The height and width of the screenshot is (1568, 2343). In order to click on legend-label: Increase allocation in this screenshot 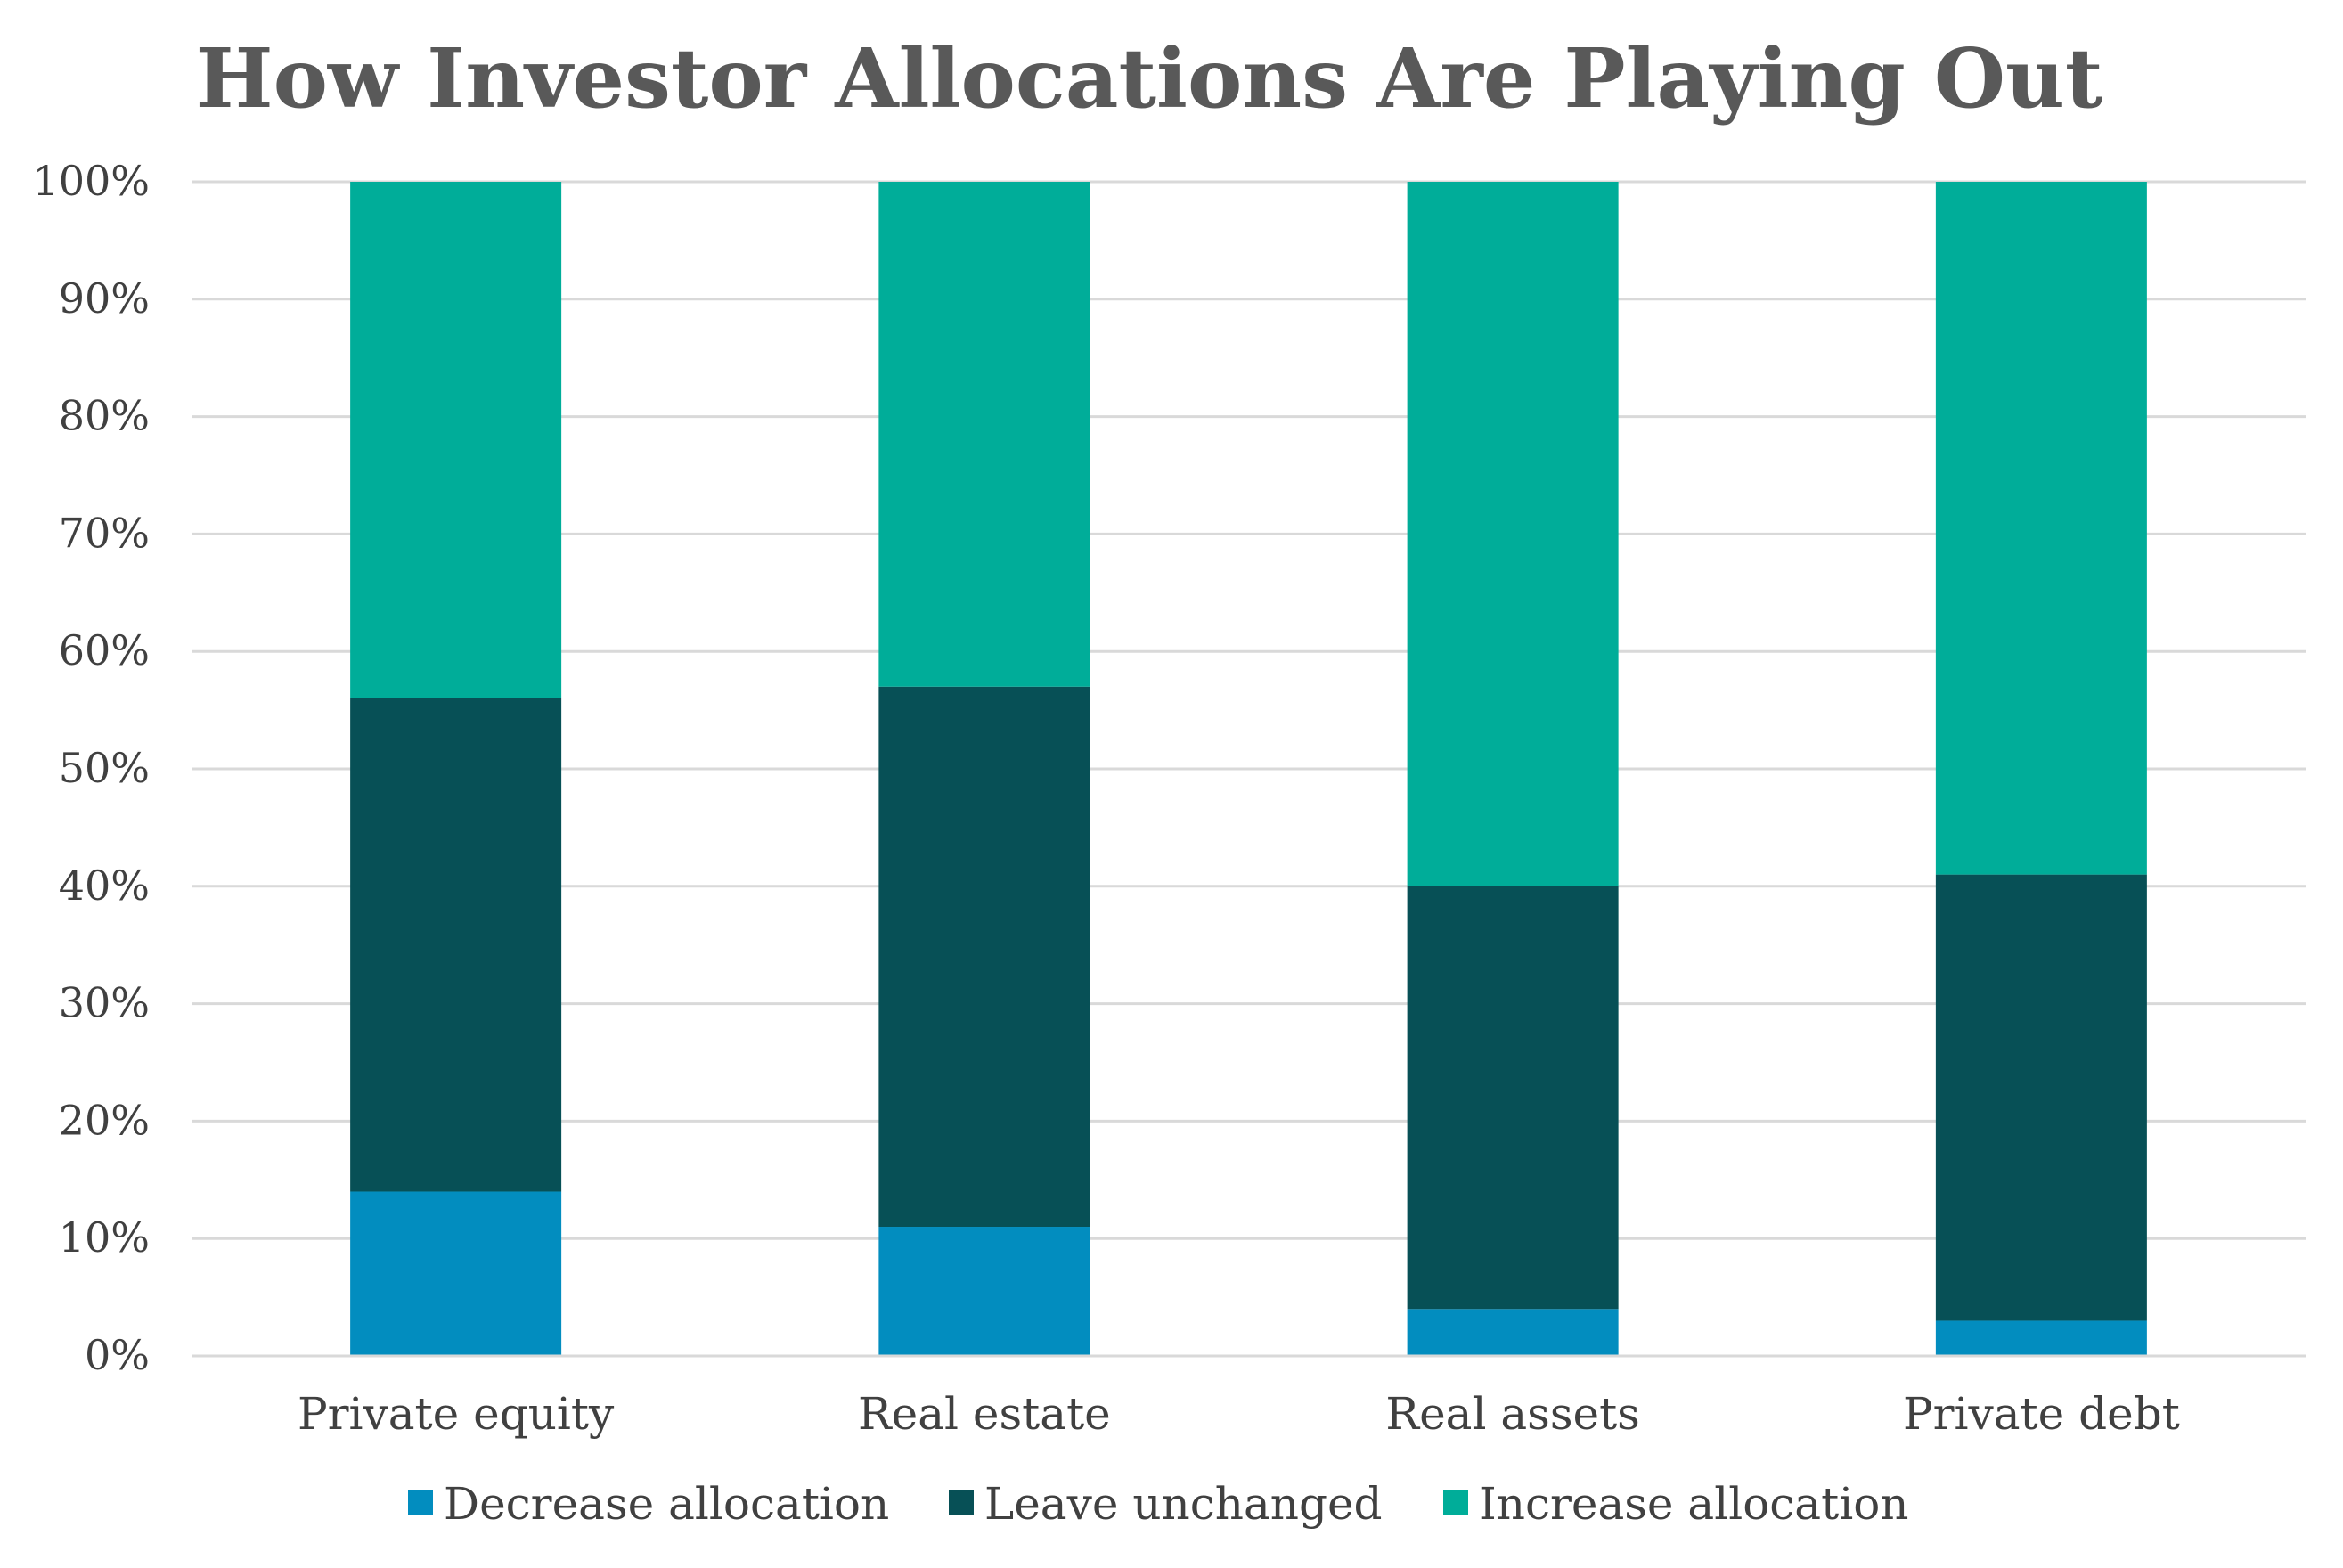, I will do `click(1694, 1504)`.